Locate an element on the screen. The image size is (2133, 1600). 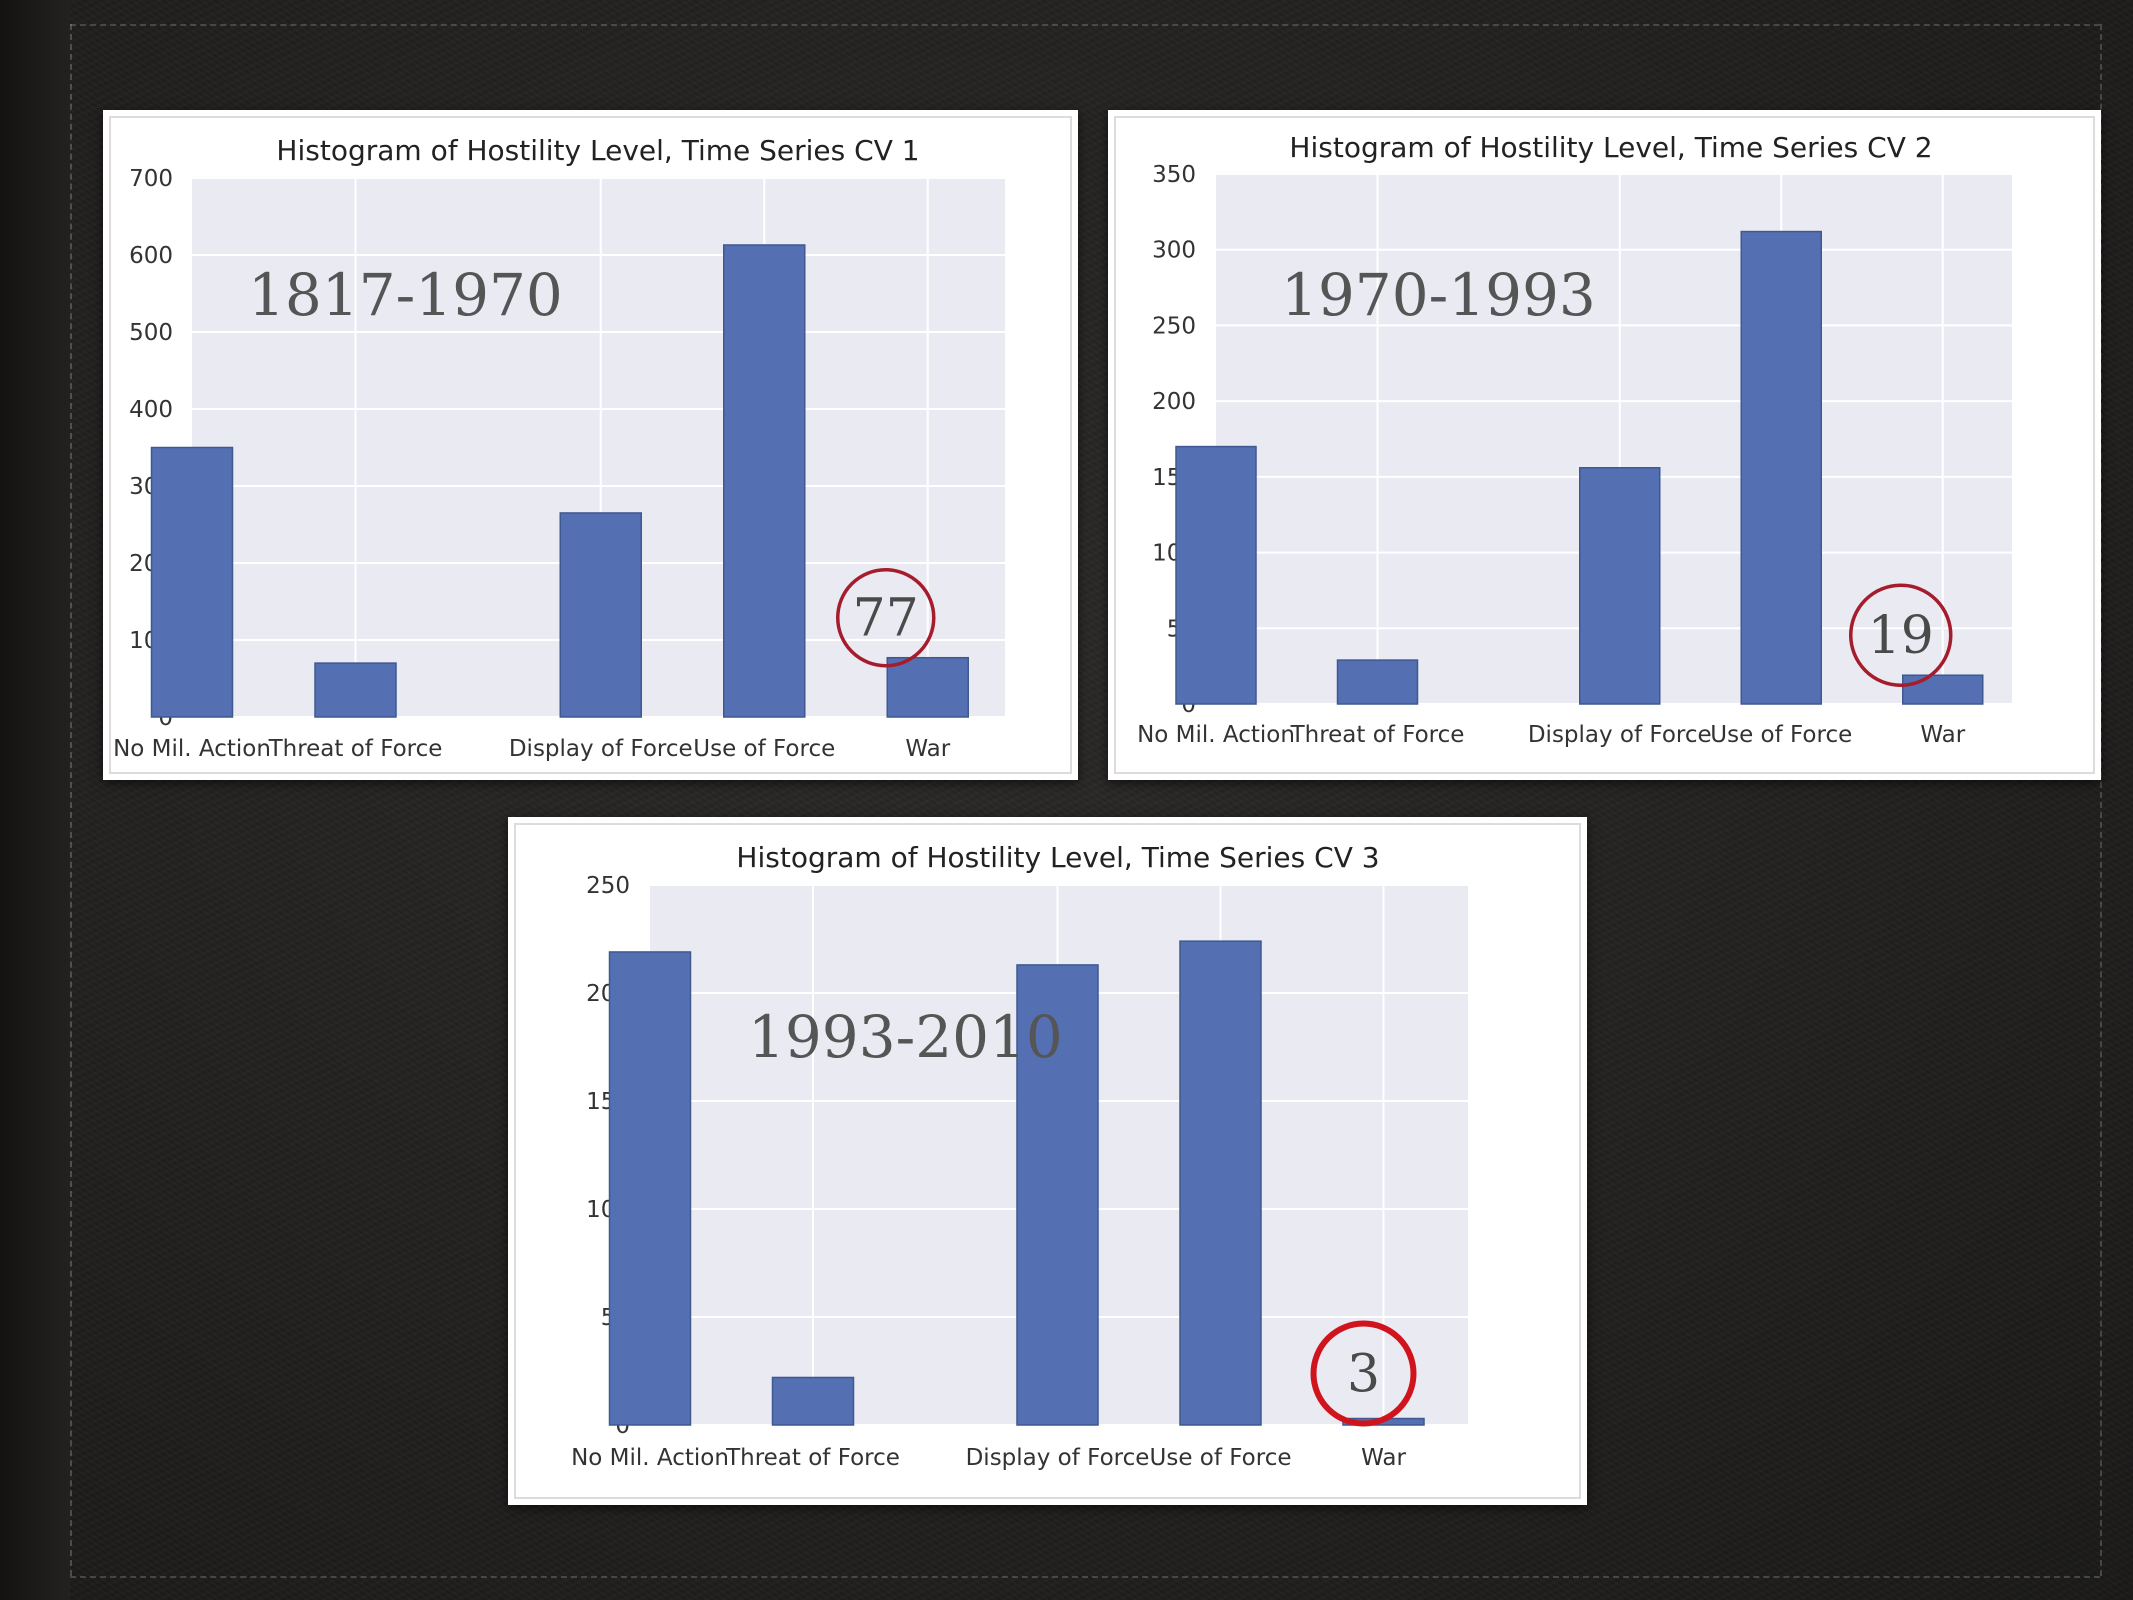
y-tick-label: 600 is located at coordinates (151, 256).